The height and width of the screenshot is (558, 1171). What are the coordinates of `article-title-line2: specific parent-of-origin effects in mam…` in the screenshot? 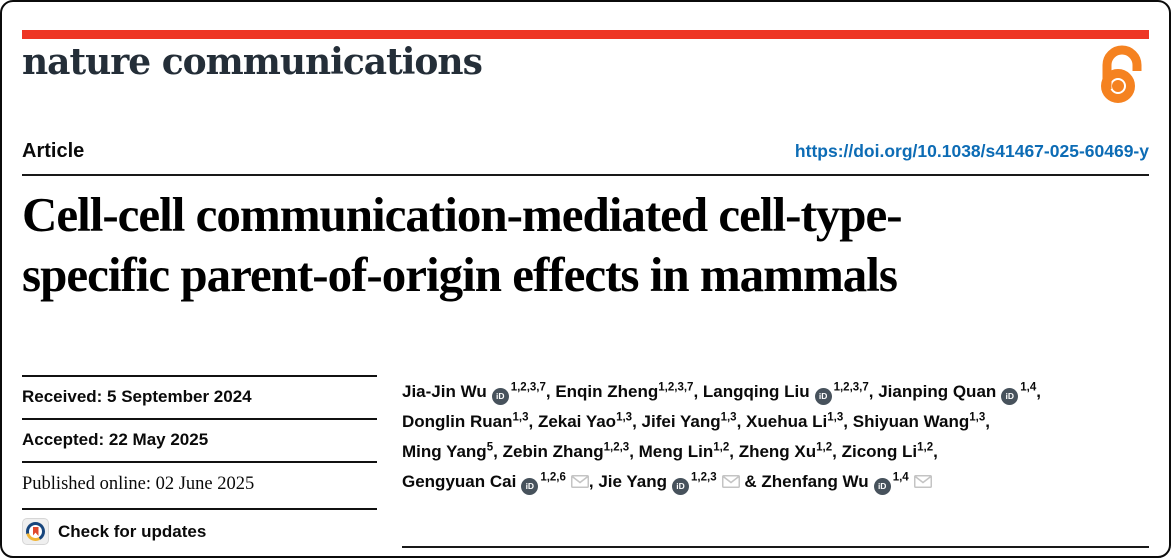 It's located at (460, 274).